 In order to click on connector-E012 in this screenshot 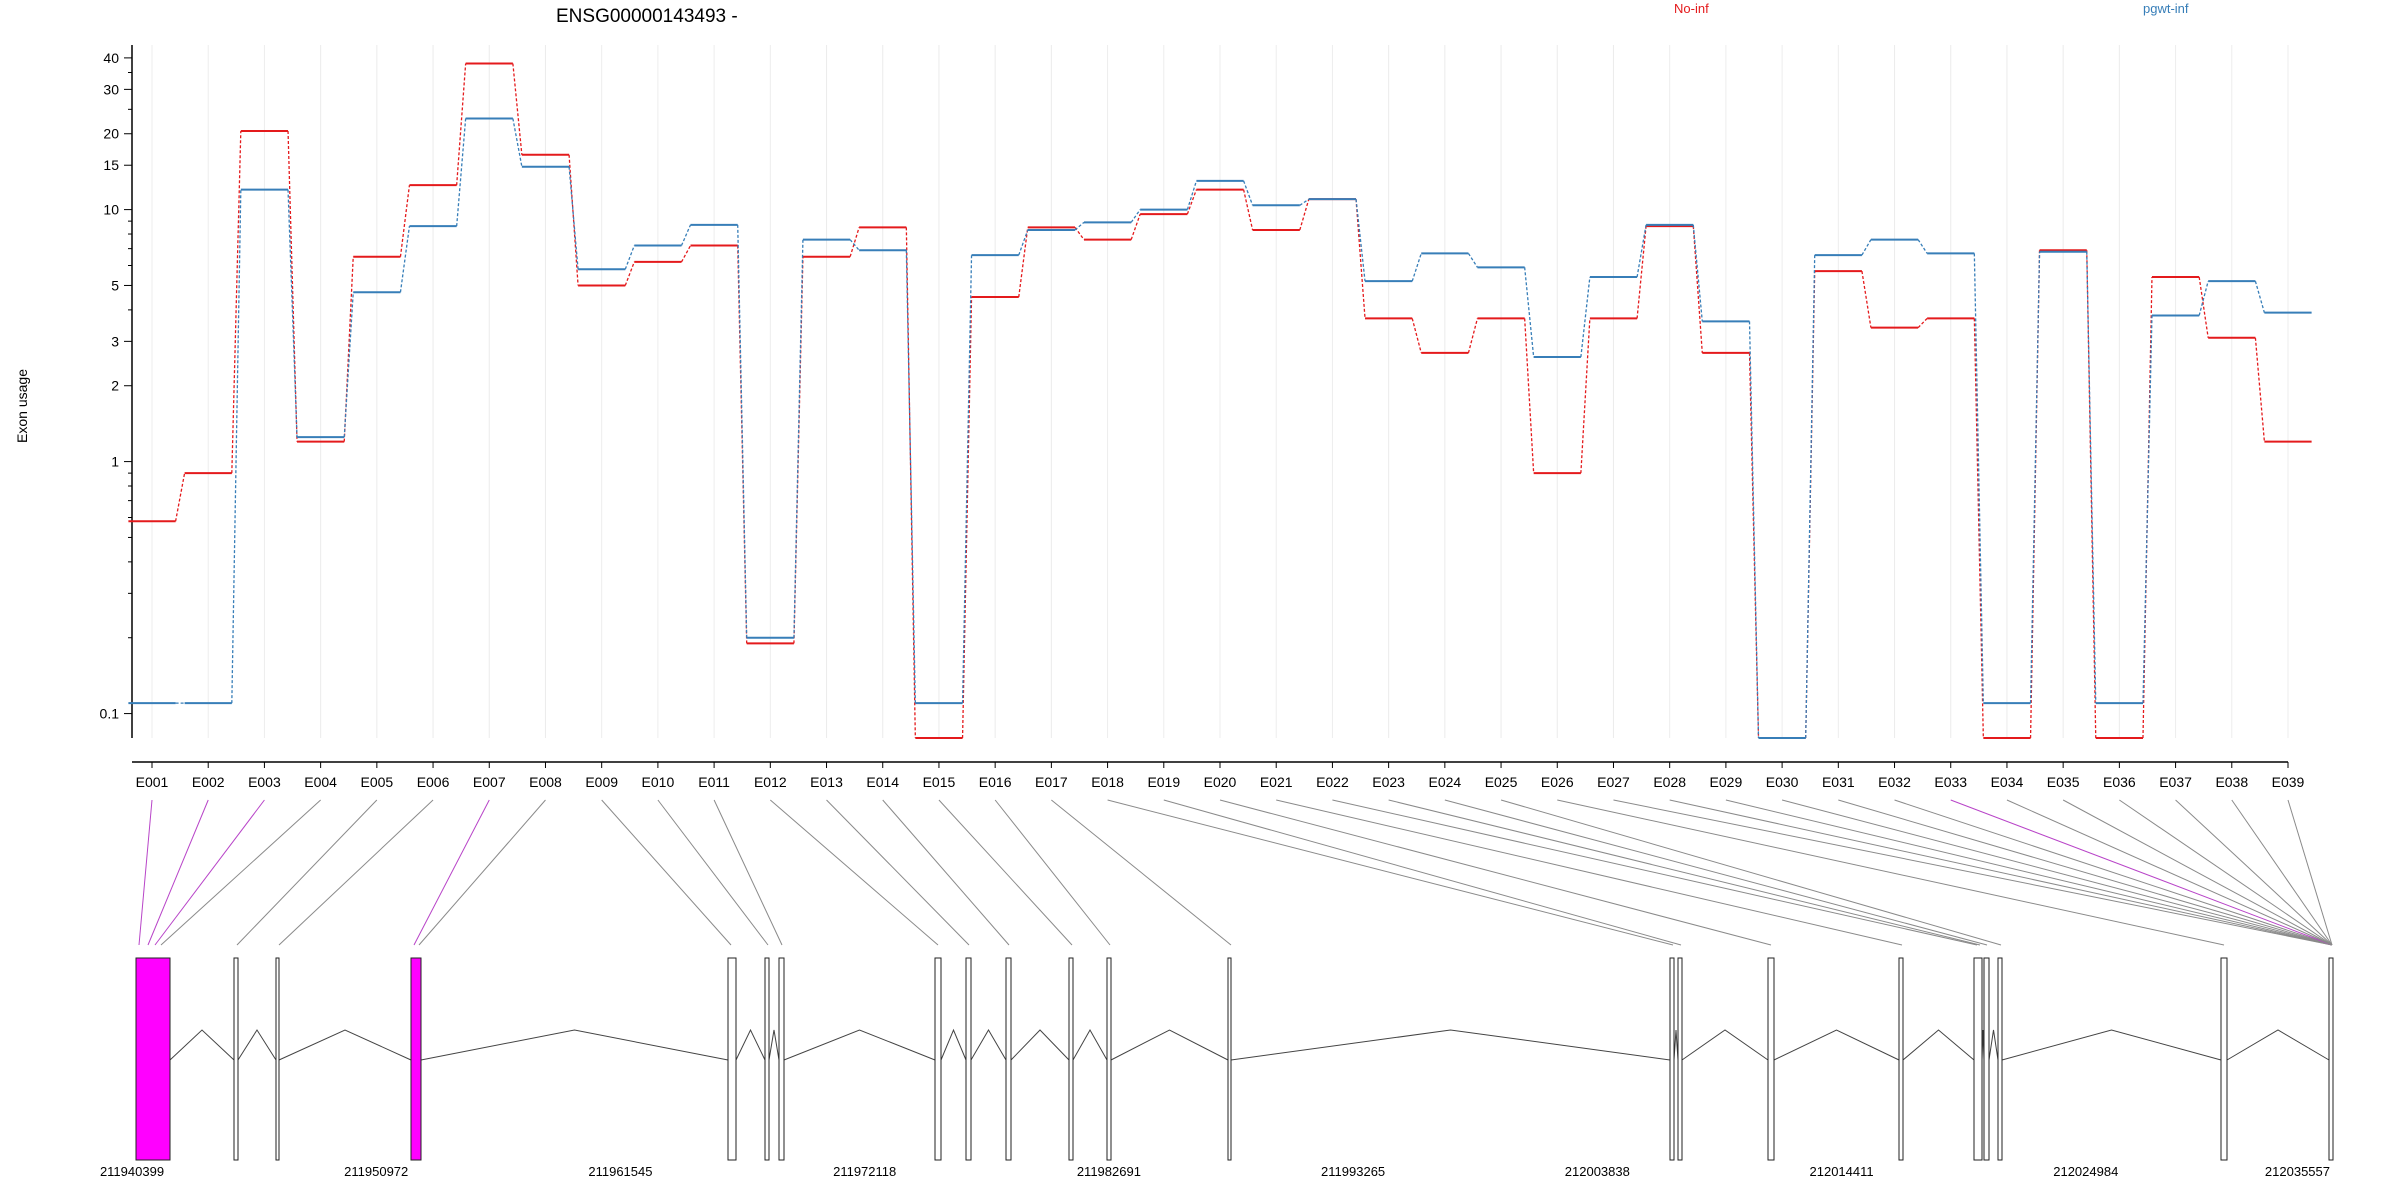, I will do `click(854, 872)`.